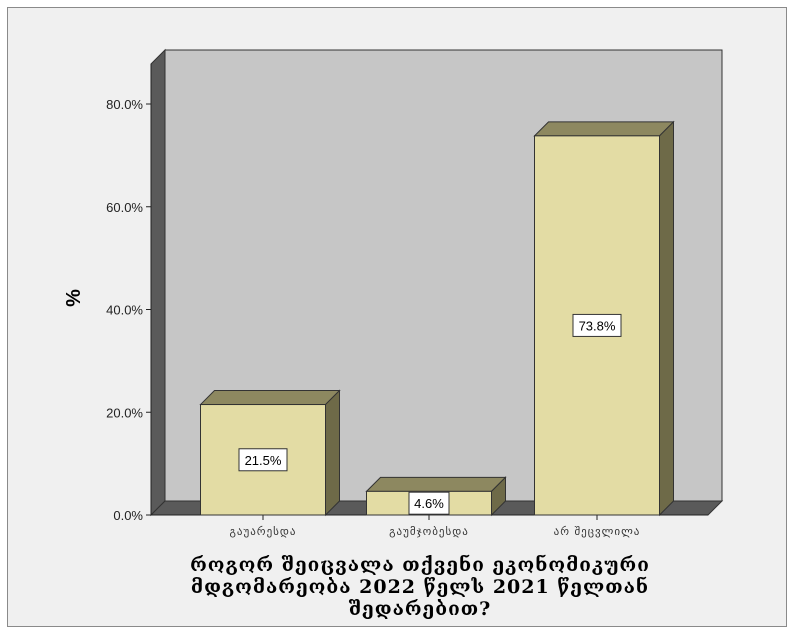  Describe the element at coordinates (158, 282) in the screenshot. I see `plot-left-wall` at that location.